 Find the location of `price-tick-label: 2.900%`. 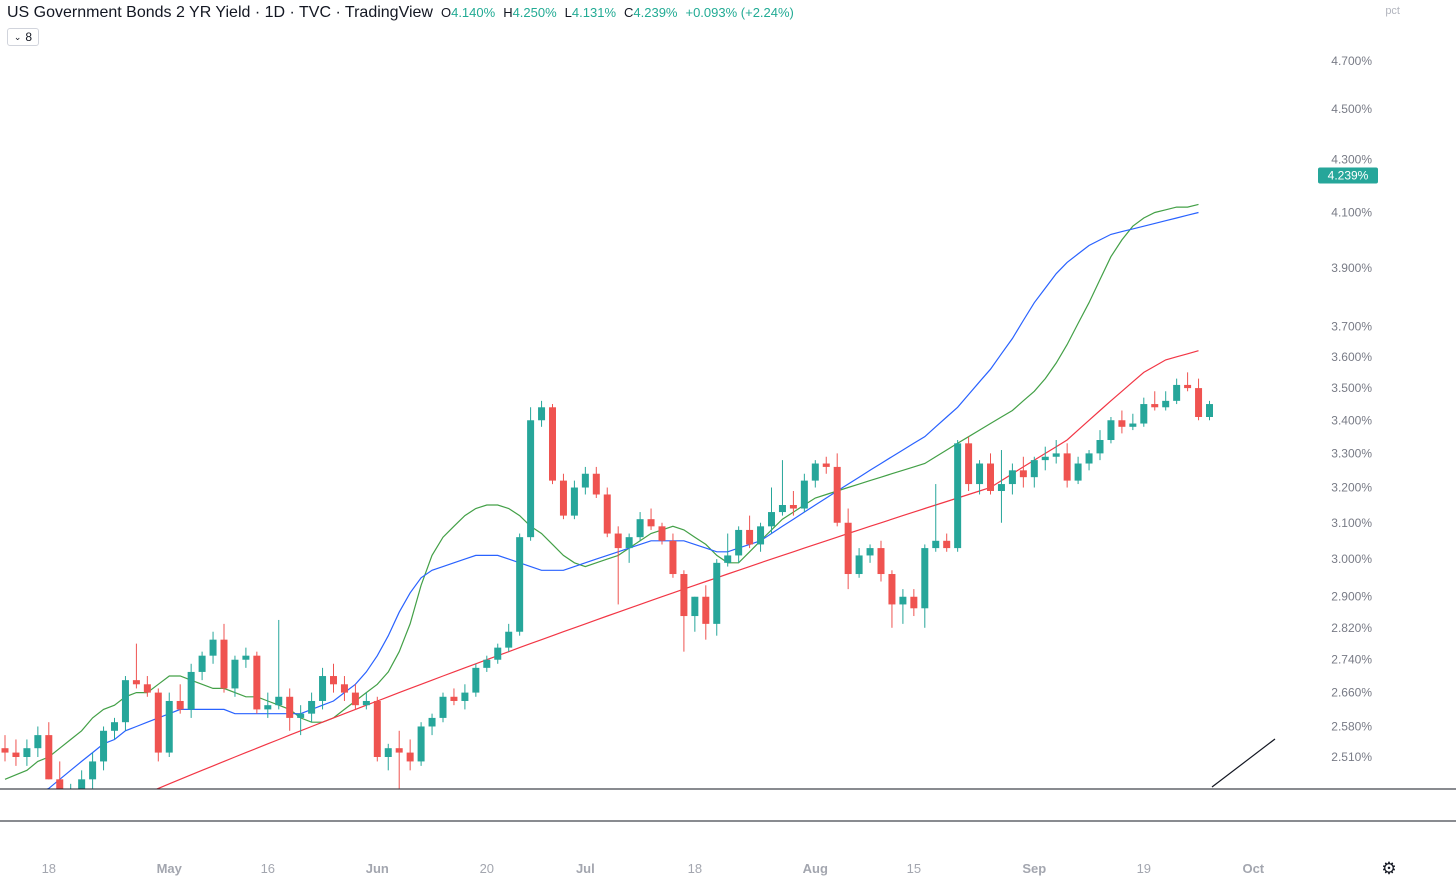

price-tick-label: 2.900% is located at coordinates (1351, 597).